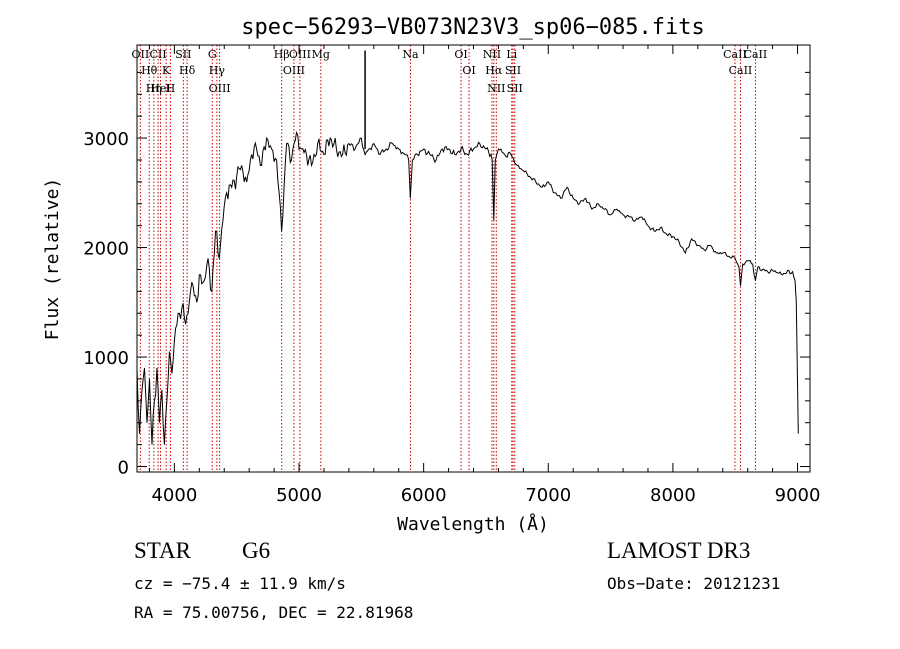 This screenshot has height=649, width=900. Describe the element at coordinates (424, 495) in the screenshot. I see `x-tick-label-6000: 6000` at that location.